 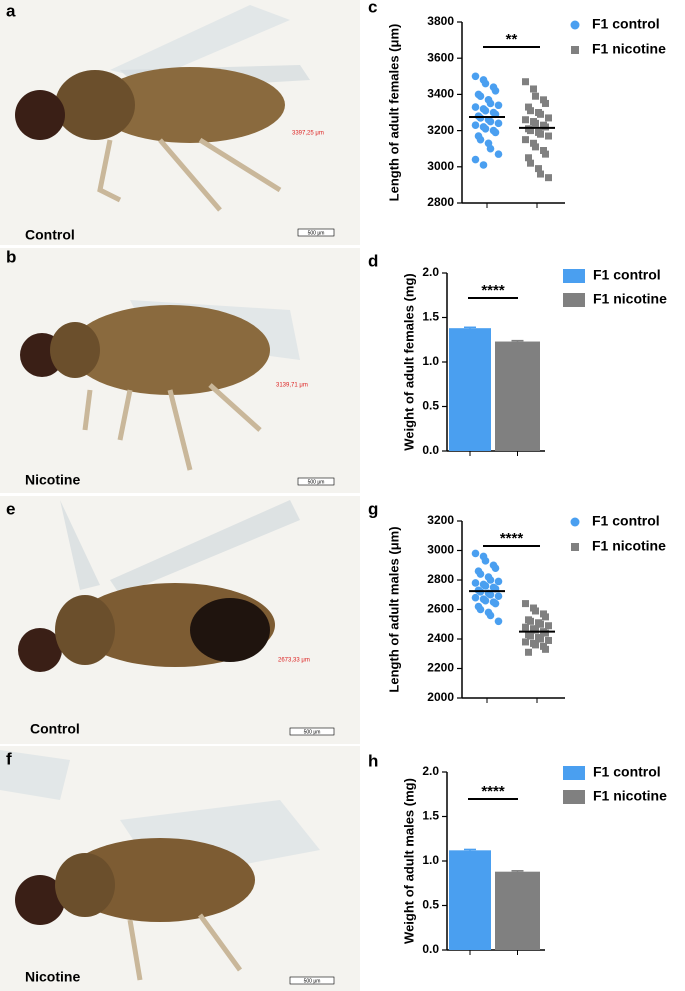 What do you see at coordinates (10, 508) in the screenshot?
I see `panel-letter: e` at bounding box center [10, 508].